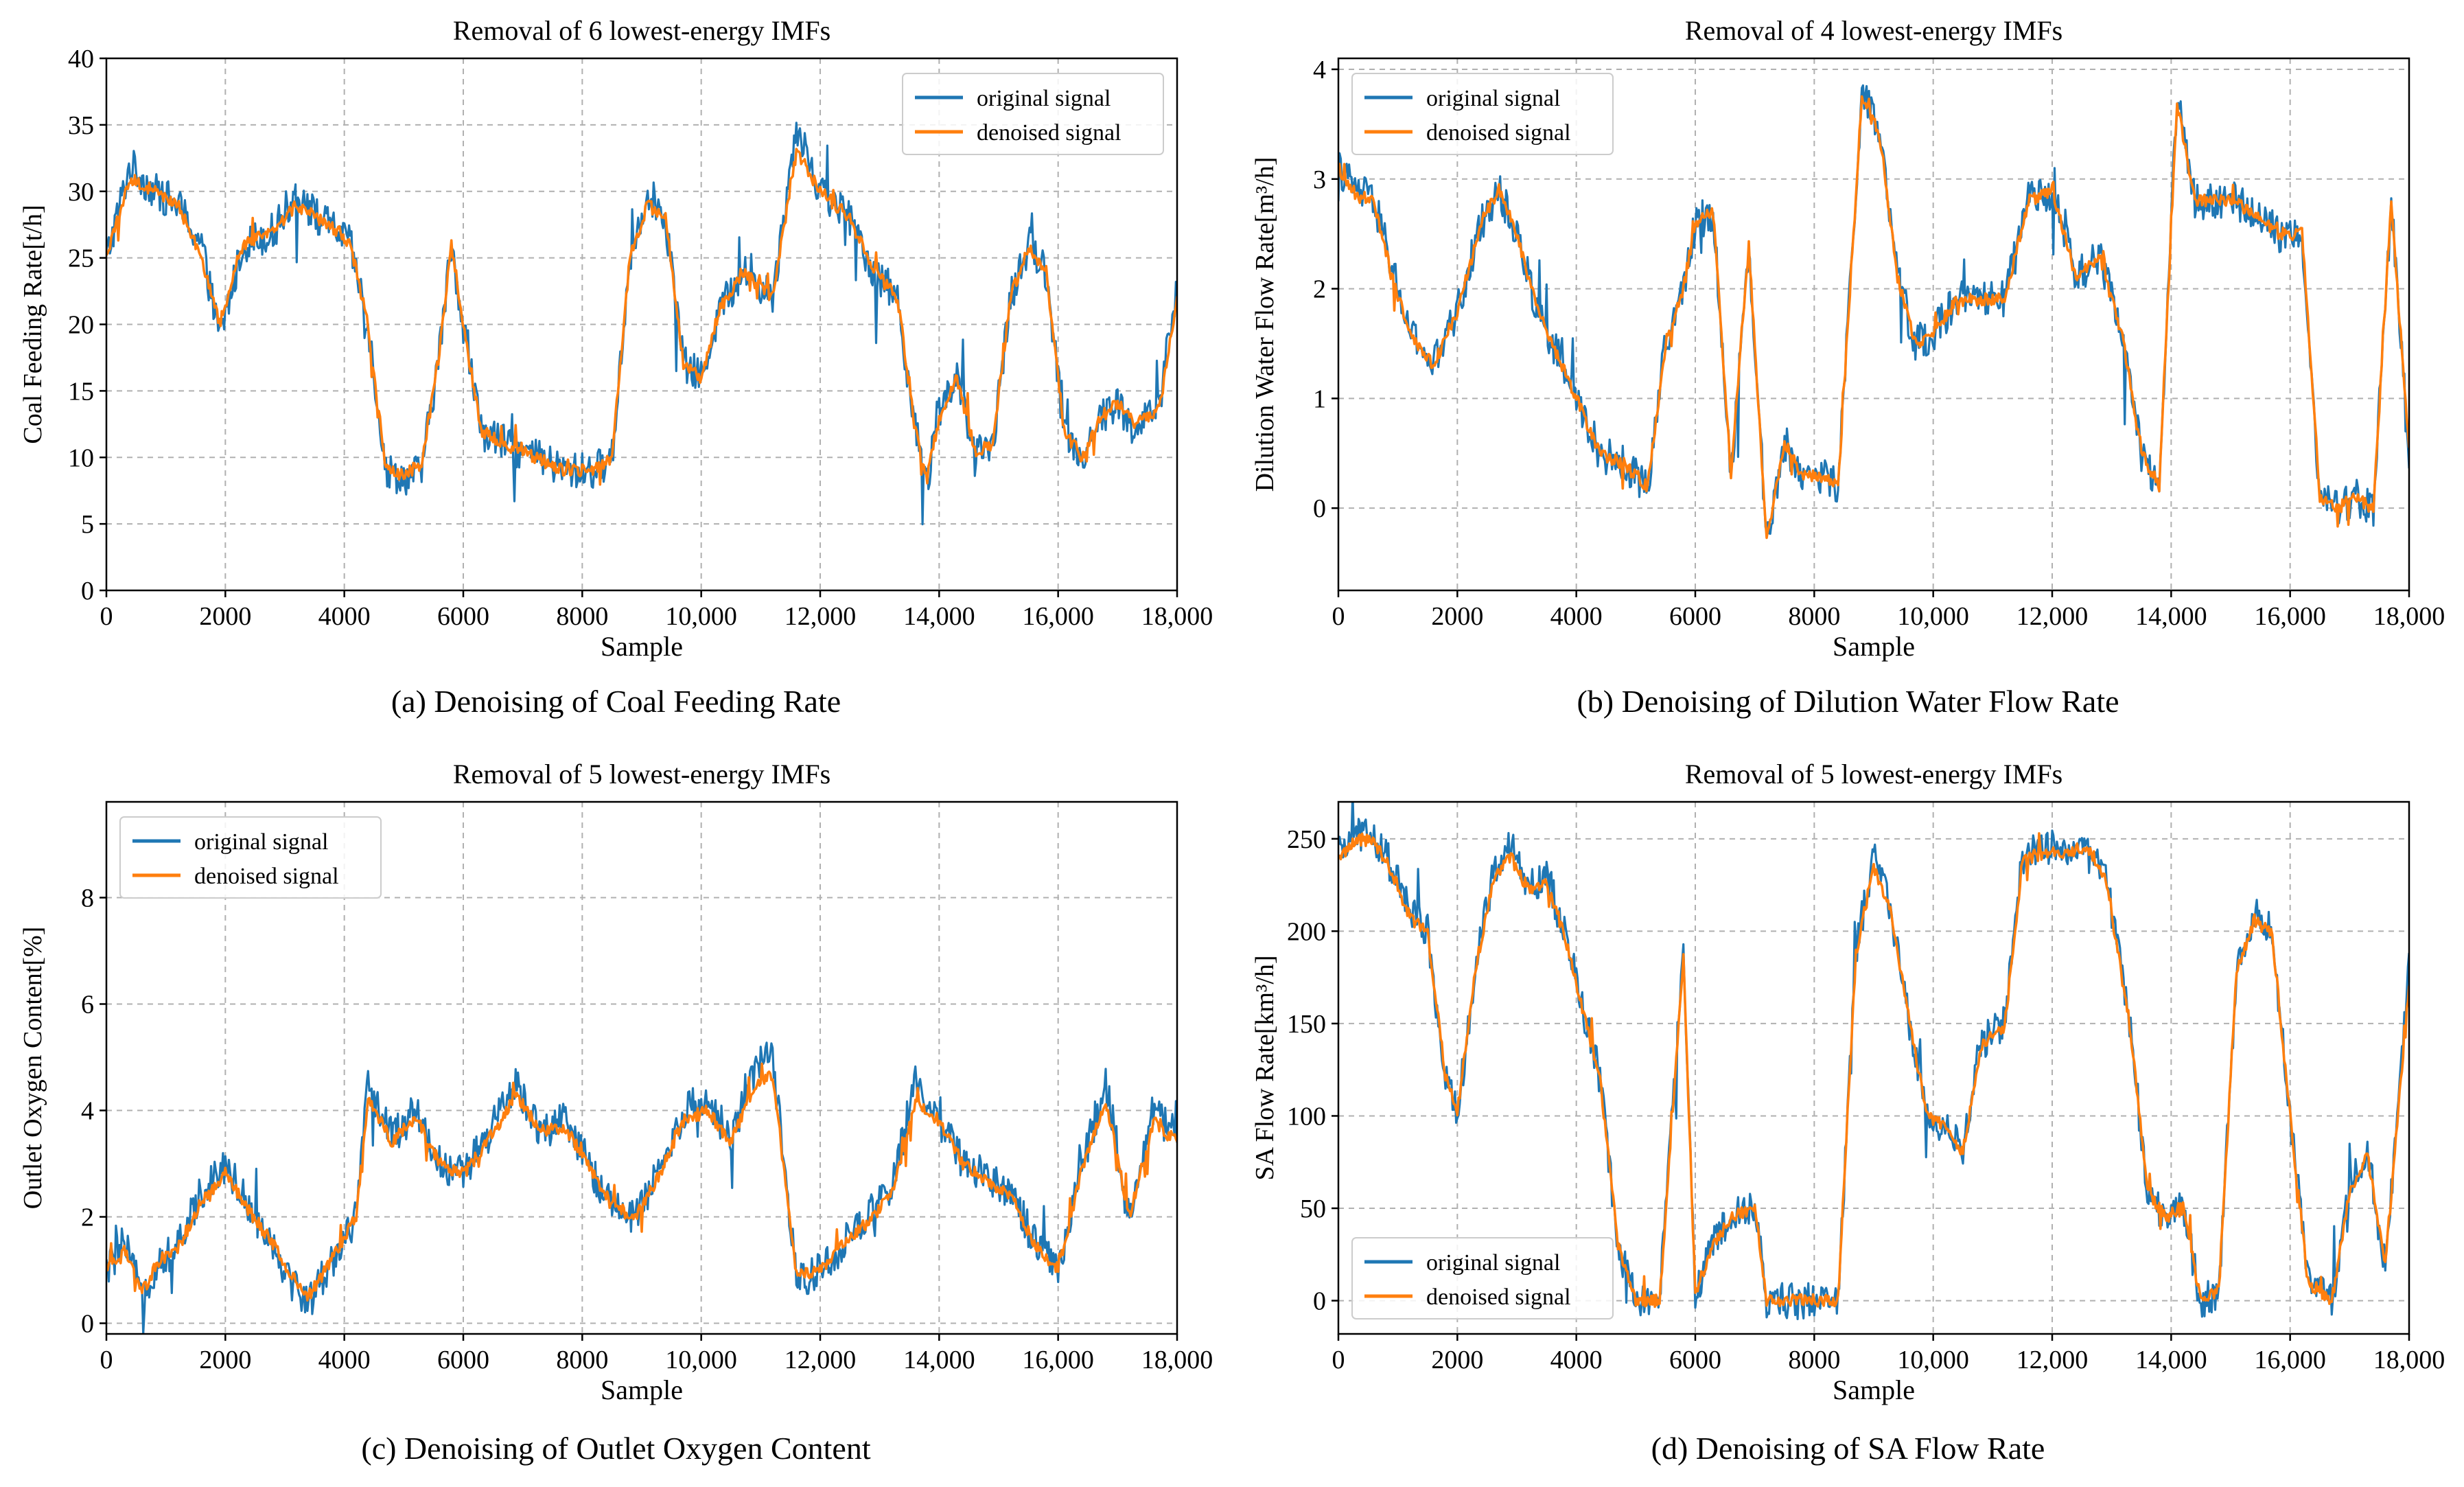 Image resolution: width=2464 pixels, height=1487 pixels. Describe the element at coordinates (81, 391) in the screenshot. I see `y-tick-label: 15` at that location.